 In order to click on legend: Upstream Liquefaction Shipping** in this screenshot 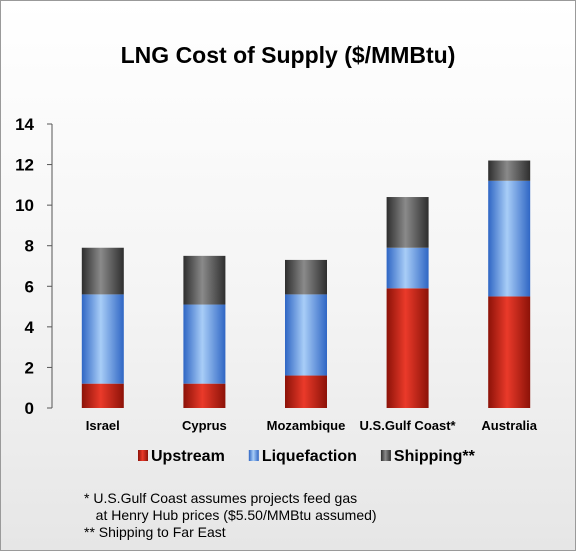, I will do `click(307, 456)`.